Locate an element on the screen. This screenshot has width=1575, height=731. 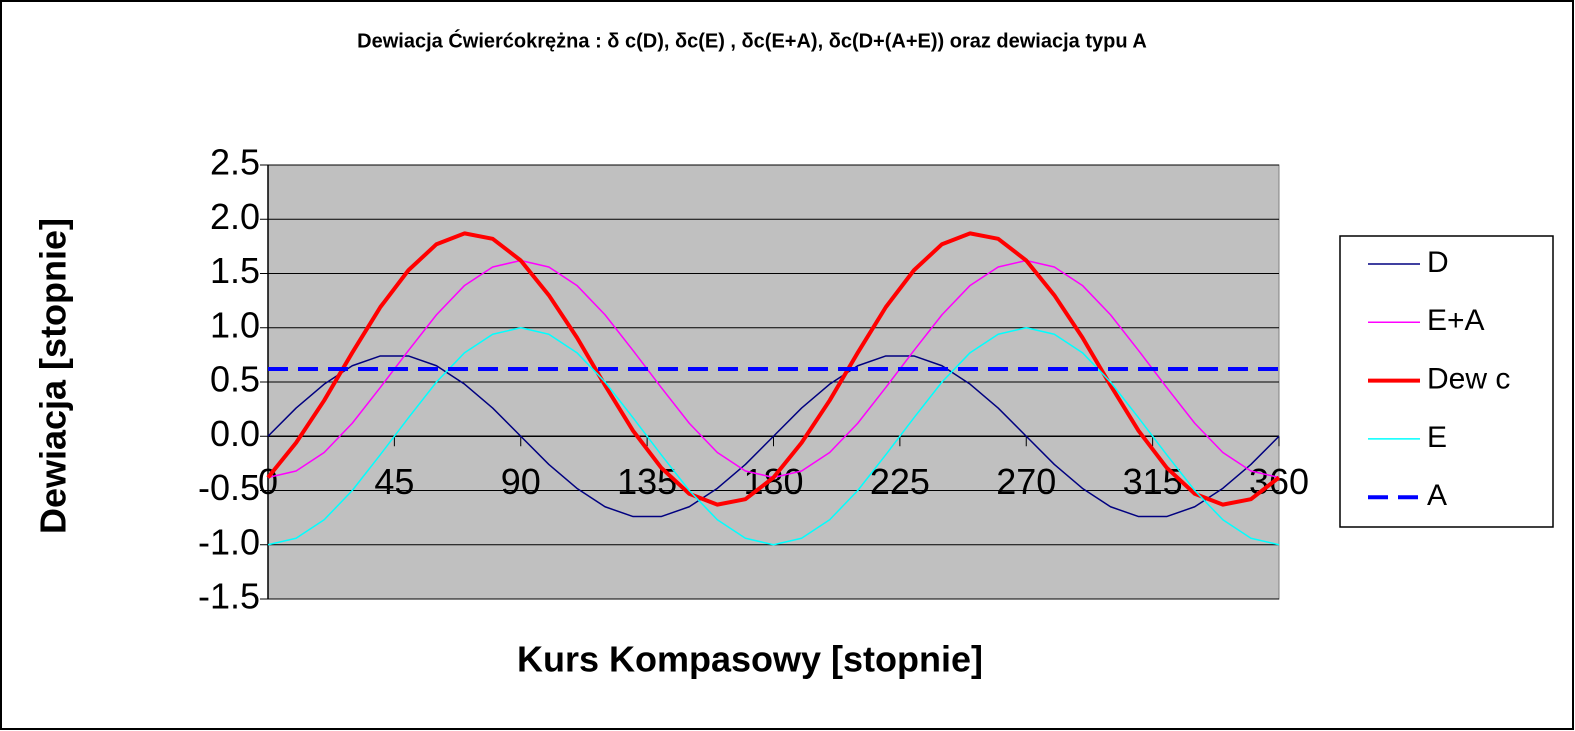
y-tick-label: 2.0 is located at coordinates (235, 216).